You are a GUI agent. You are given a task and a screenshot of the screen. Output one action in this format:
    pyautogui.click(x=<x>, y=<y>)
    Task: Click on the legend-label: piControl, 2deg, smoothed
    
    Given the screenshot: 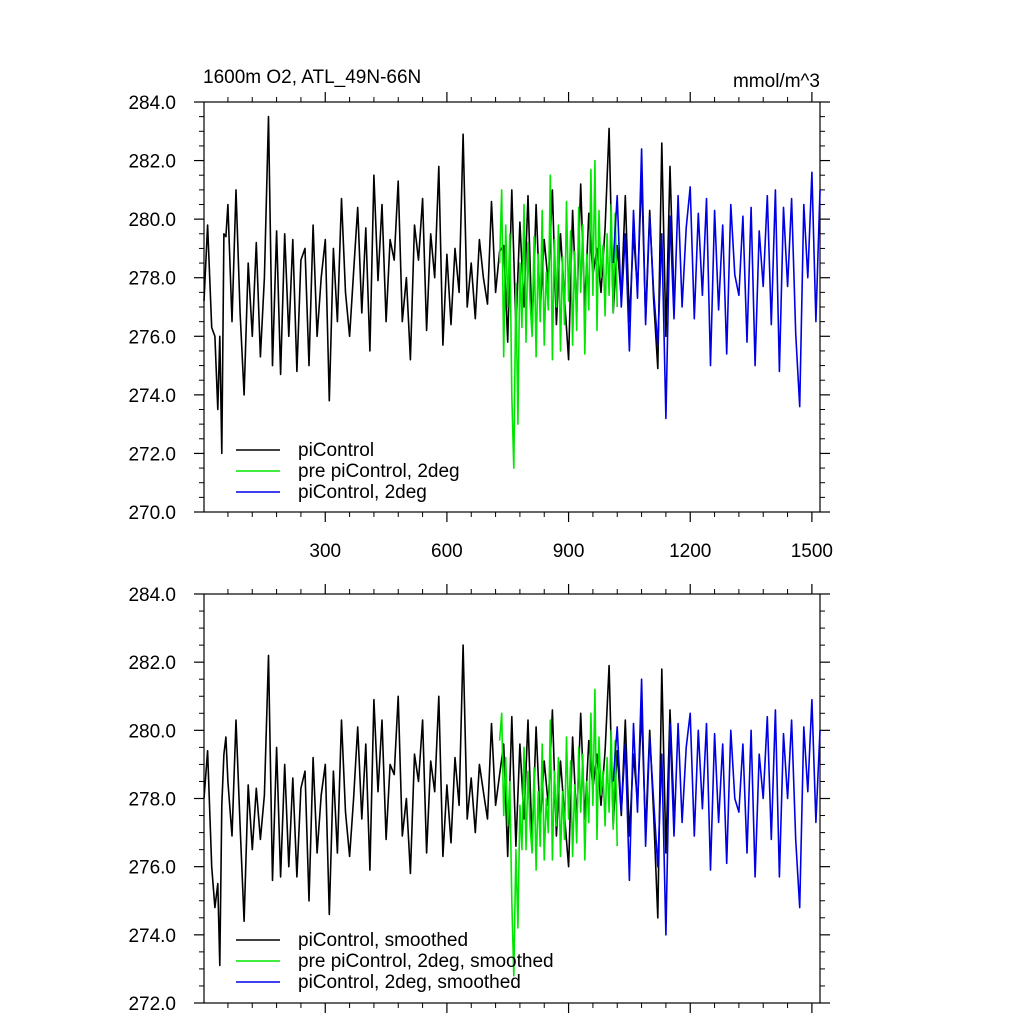 What is the action you would take?
    pyautogui.click(x=409, y=982)
    